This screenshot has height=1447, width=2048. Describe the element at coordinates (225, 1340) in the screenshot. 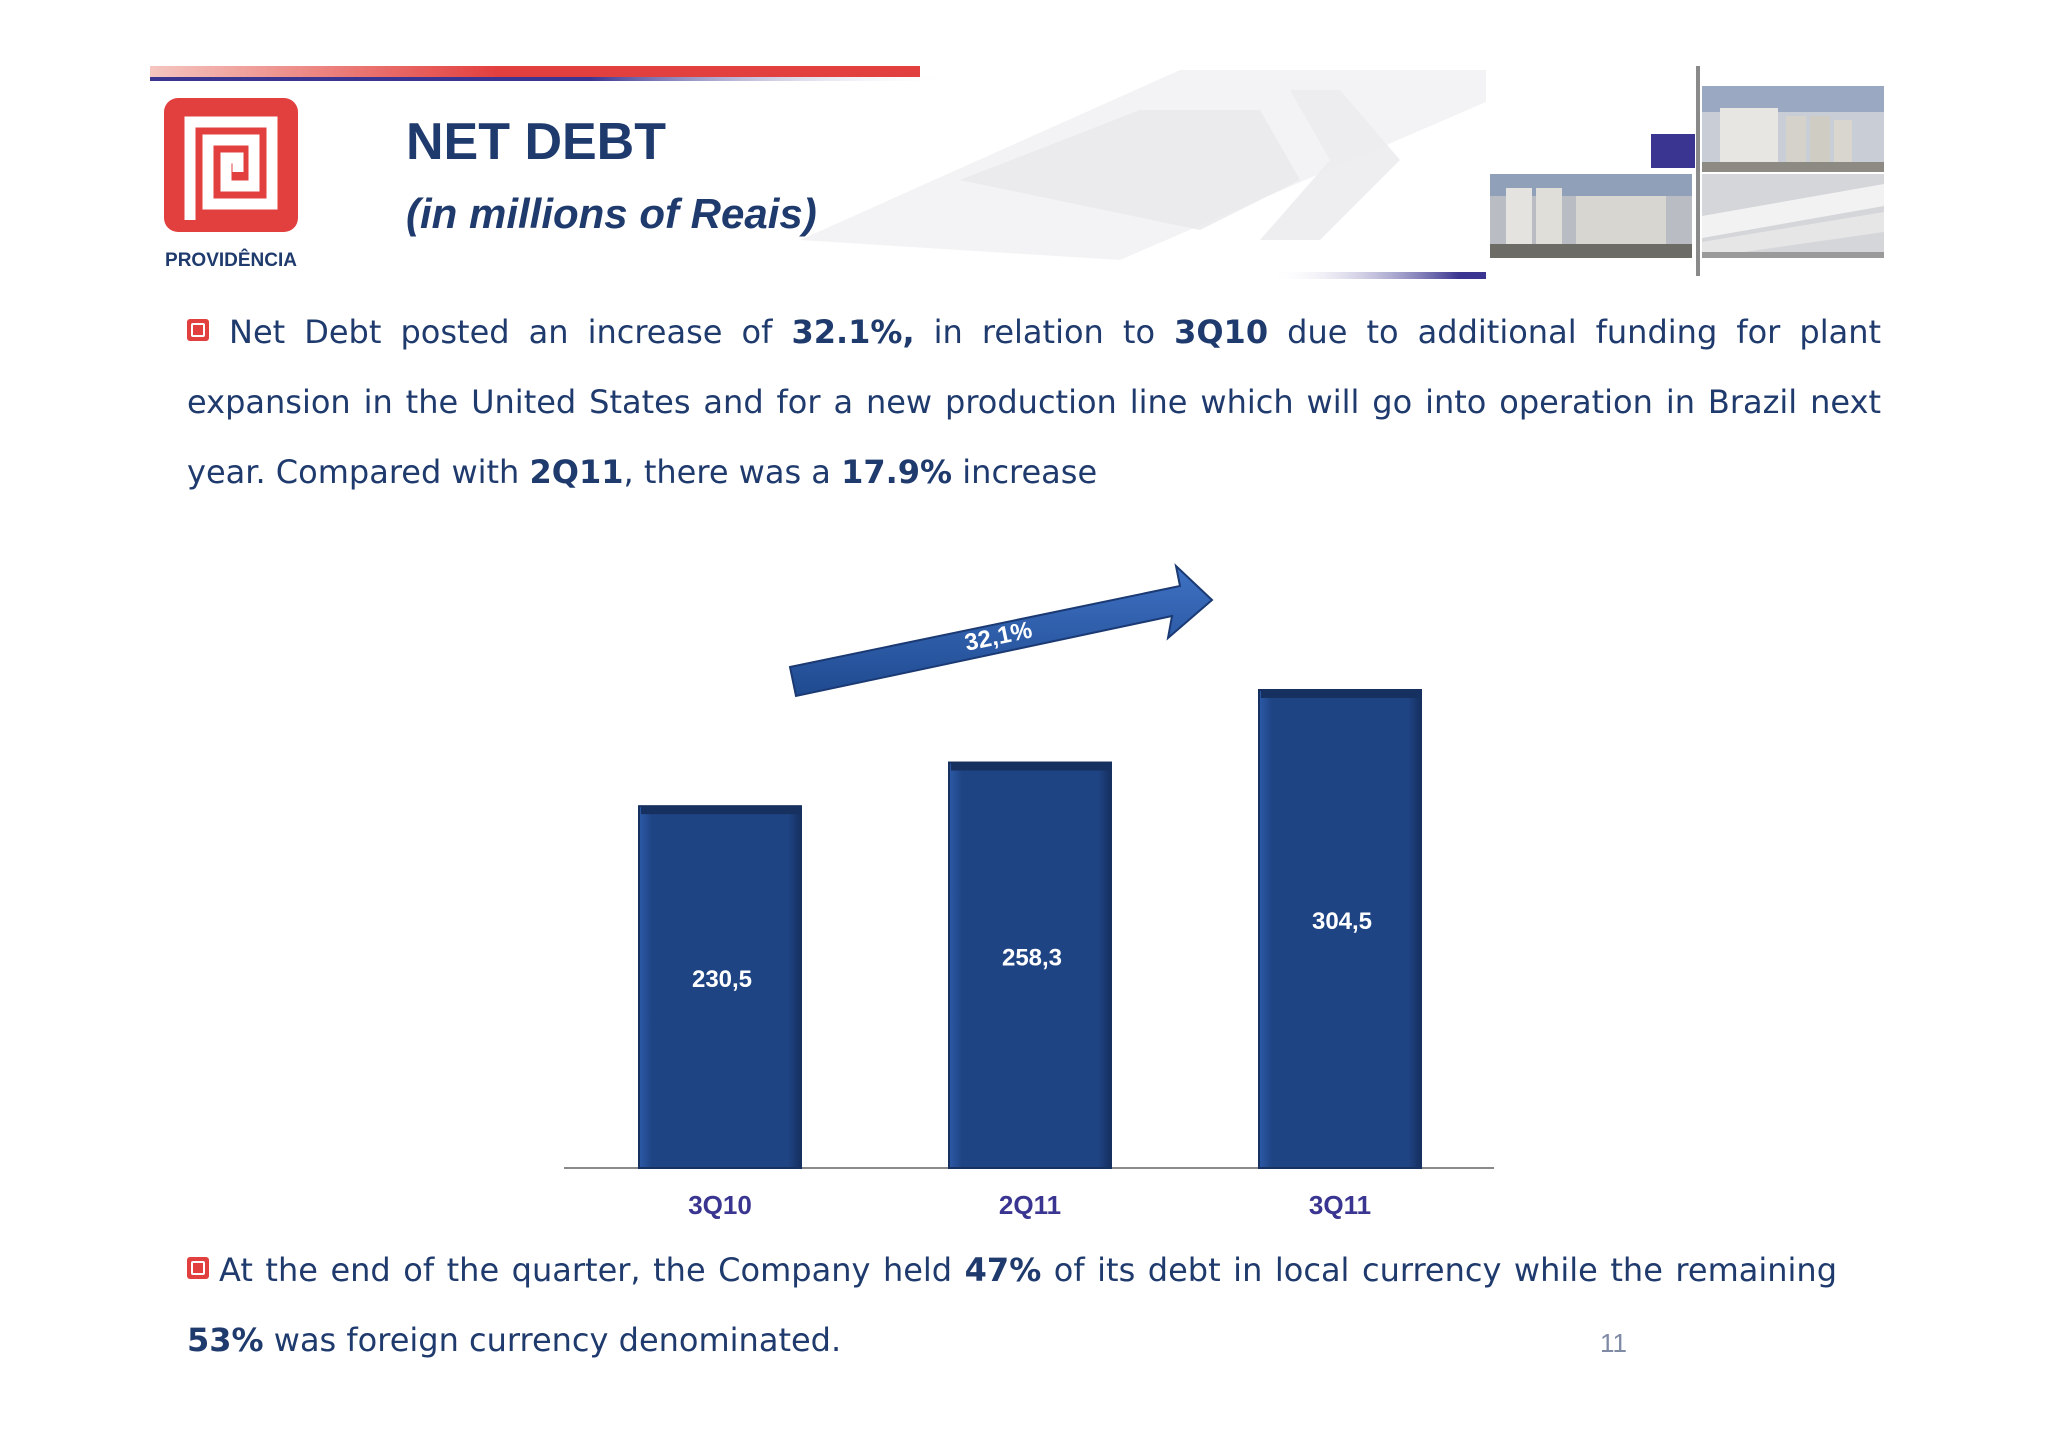

I see `p2-bold-2: 53%` at that location.